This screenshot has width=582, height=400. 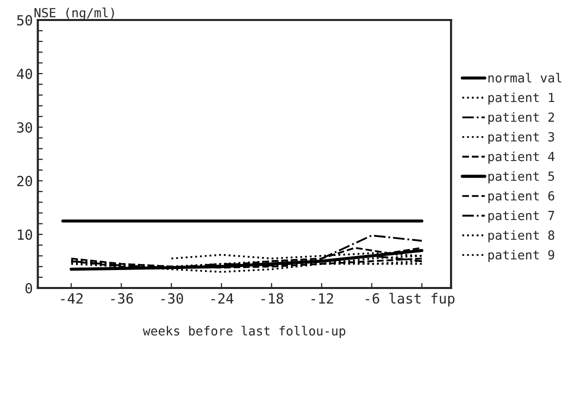 I want to click on y-tick-label: 10, so click(x=25, y=234).